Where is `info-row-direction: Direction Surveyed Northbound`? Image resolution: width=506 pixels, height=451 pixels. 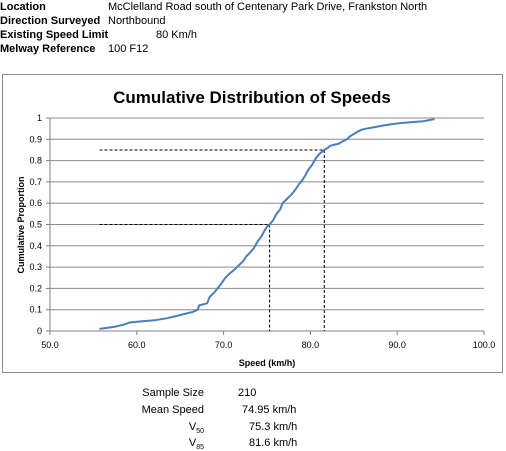 info-row-direction: Direction Surveyed Northbound is located at coordinates (253, 21).